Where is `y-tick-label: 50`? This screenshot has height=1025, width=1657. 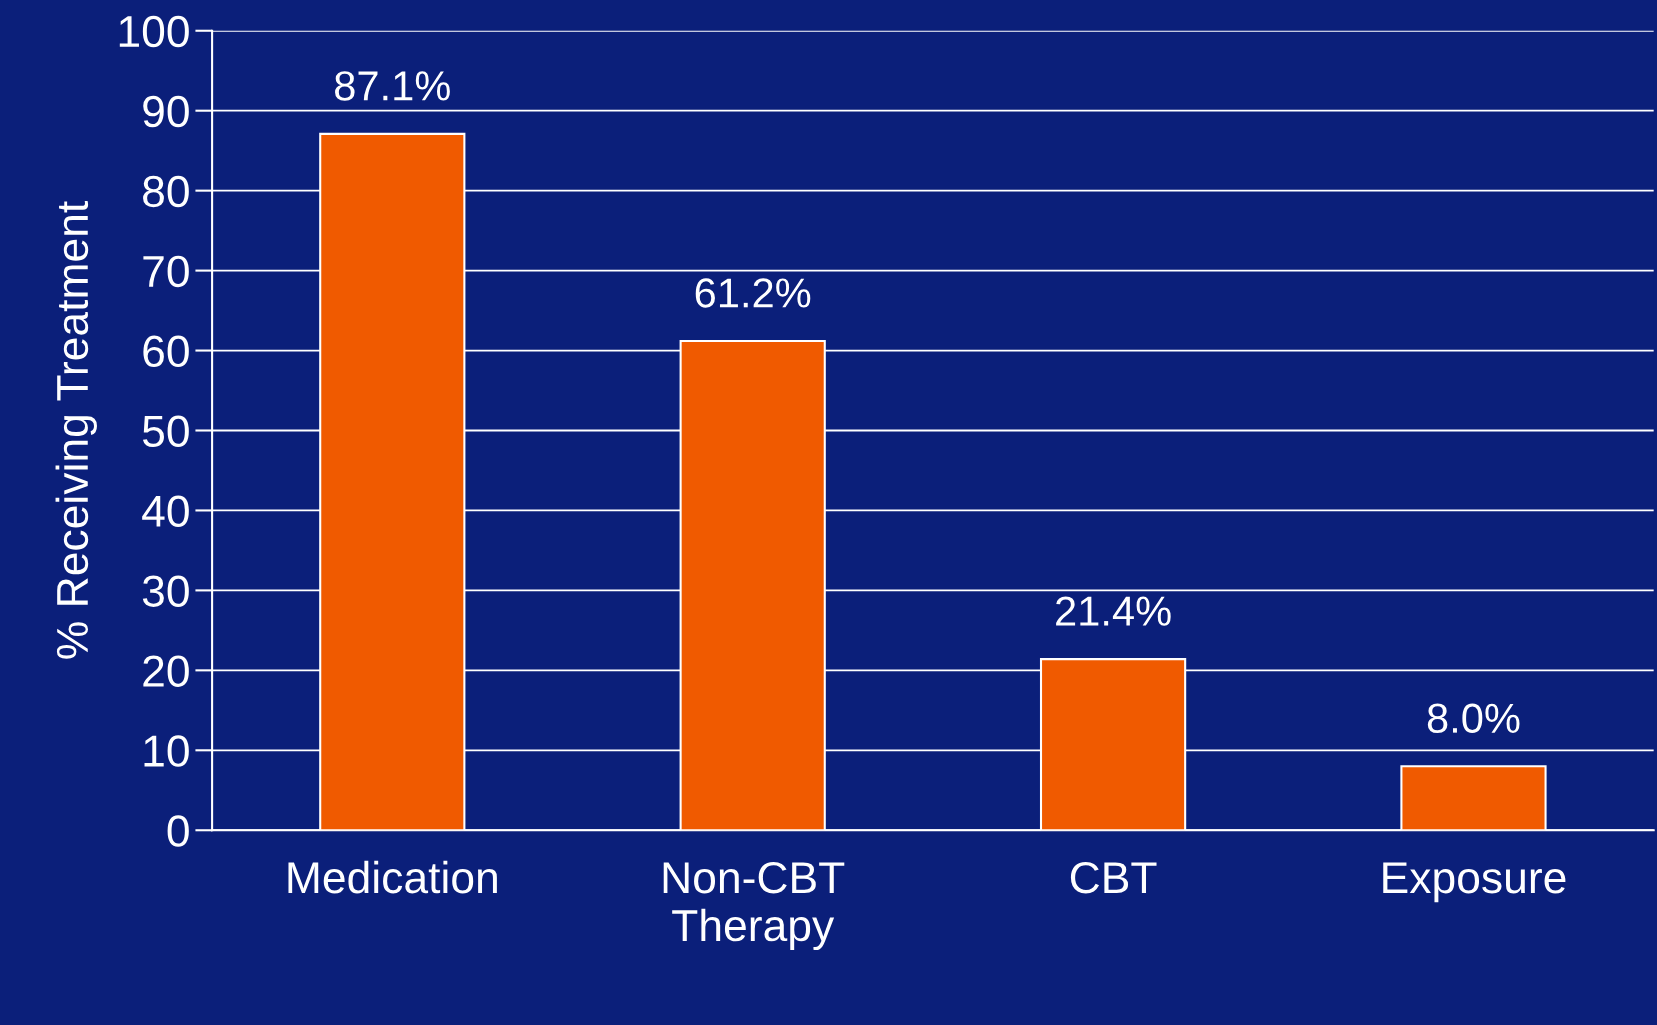
y-tick-label: 50 is located at coordinates (165, 431).